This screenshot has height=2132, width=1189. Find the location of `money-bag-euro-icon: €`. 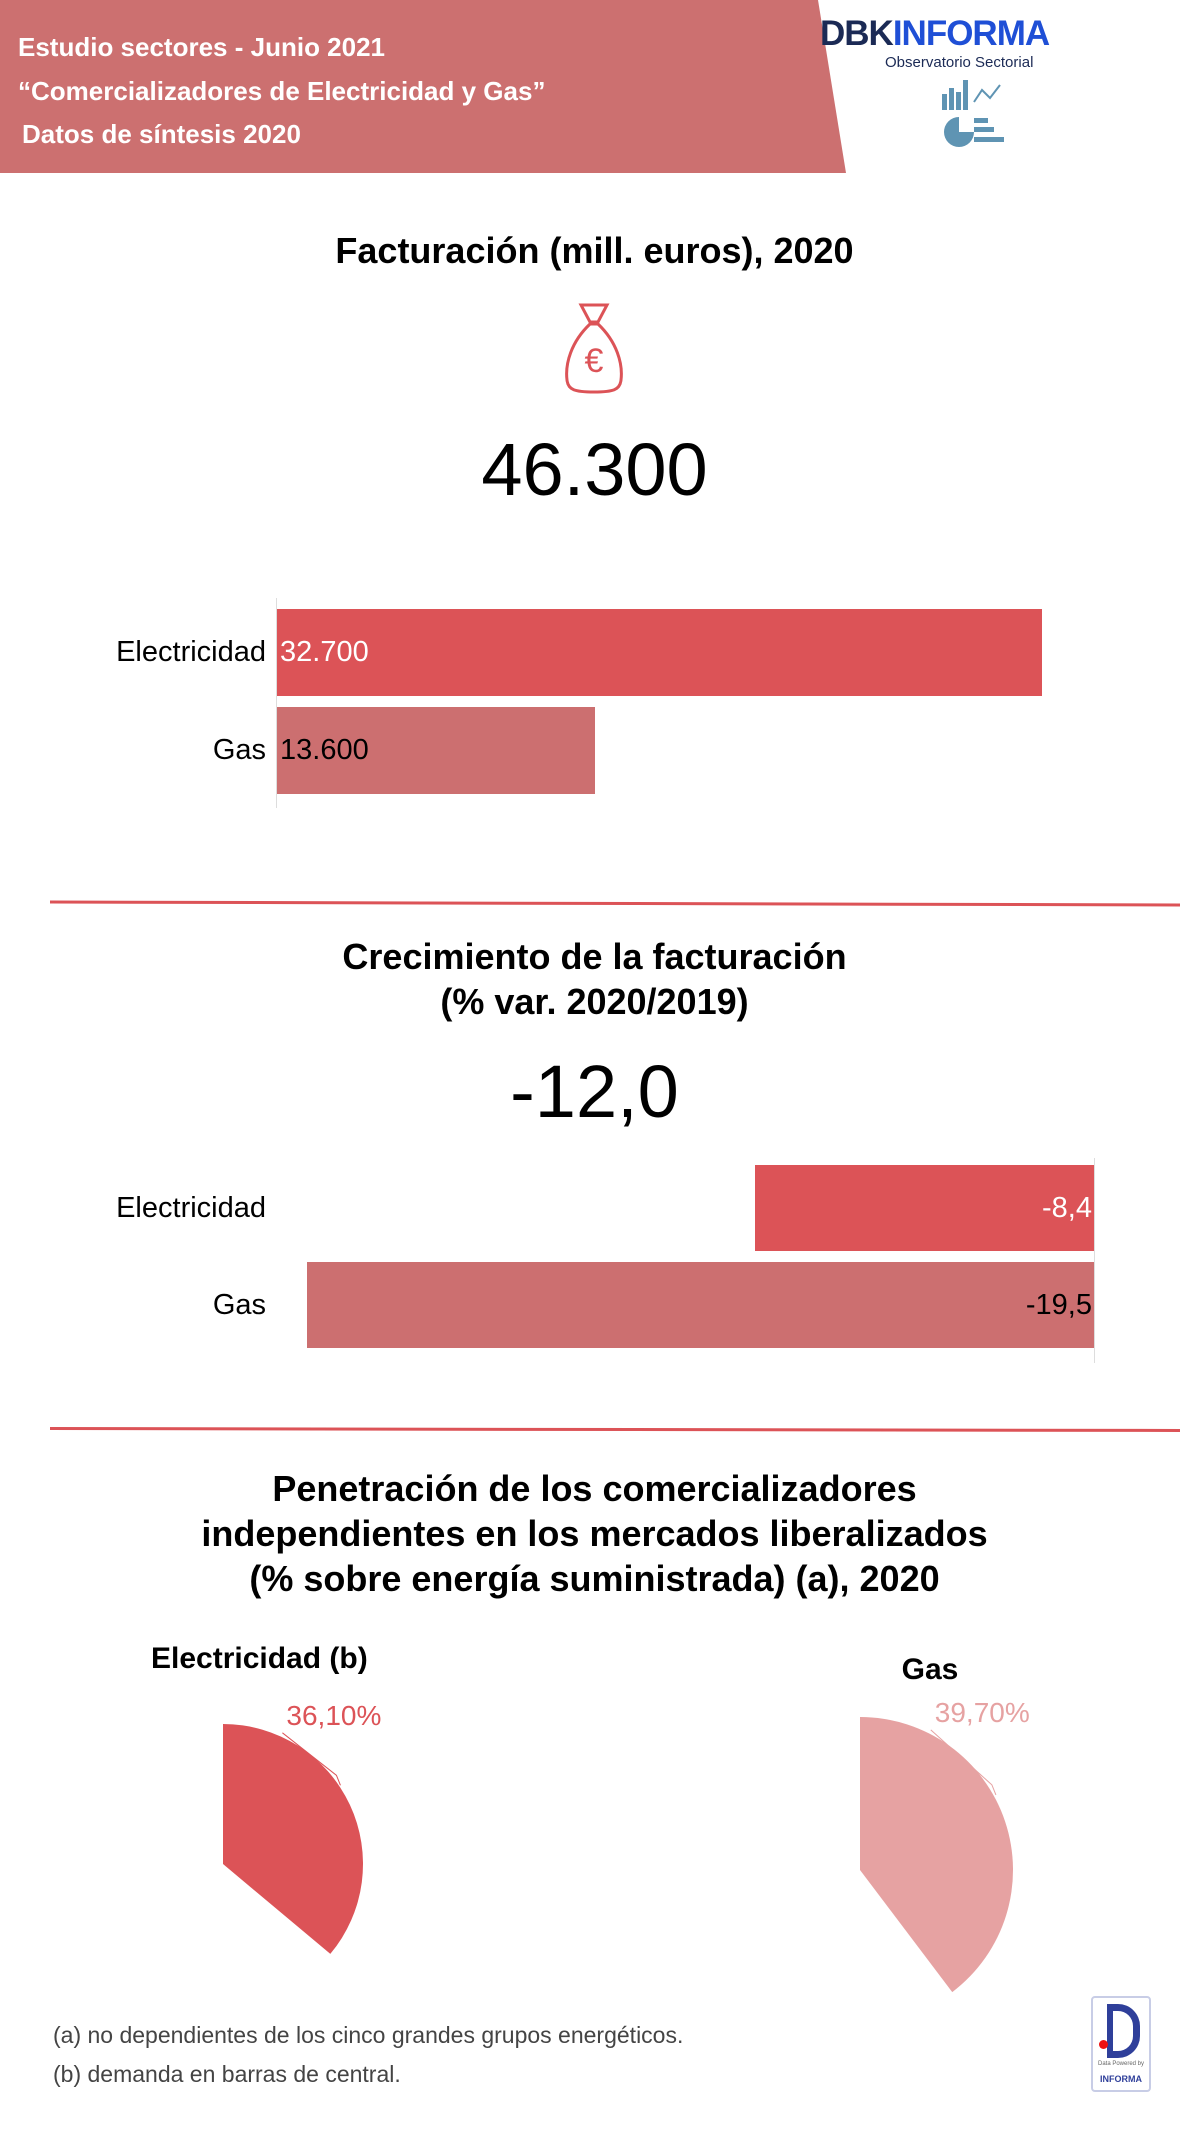

money-bag-euro-icon: € is located at coordinates (594, 348).